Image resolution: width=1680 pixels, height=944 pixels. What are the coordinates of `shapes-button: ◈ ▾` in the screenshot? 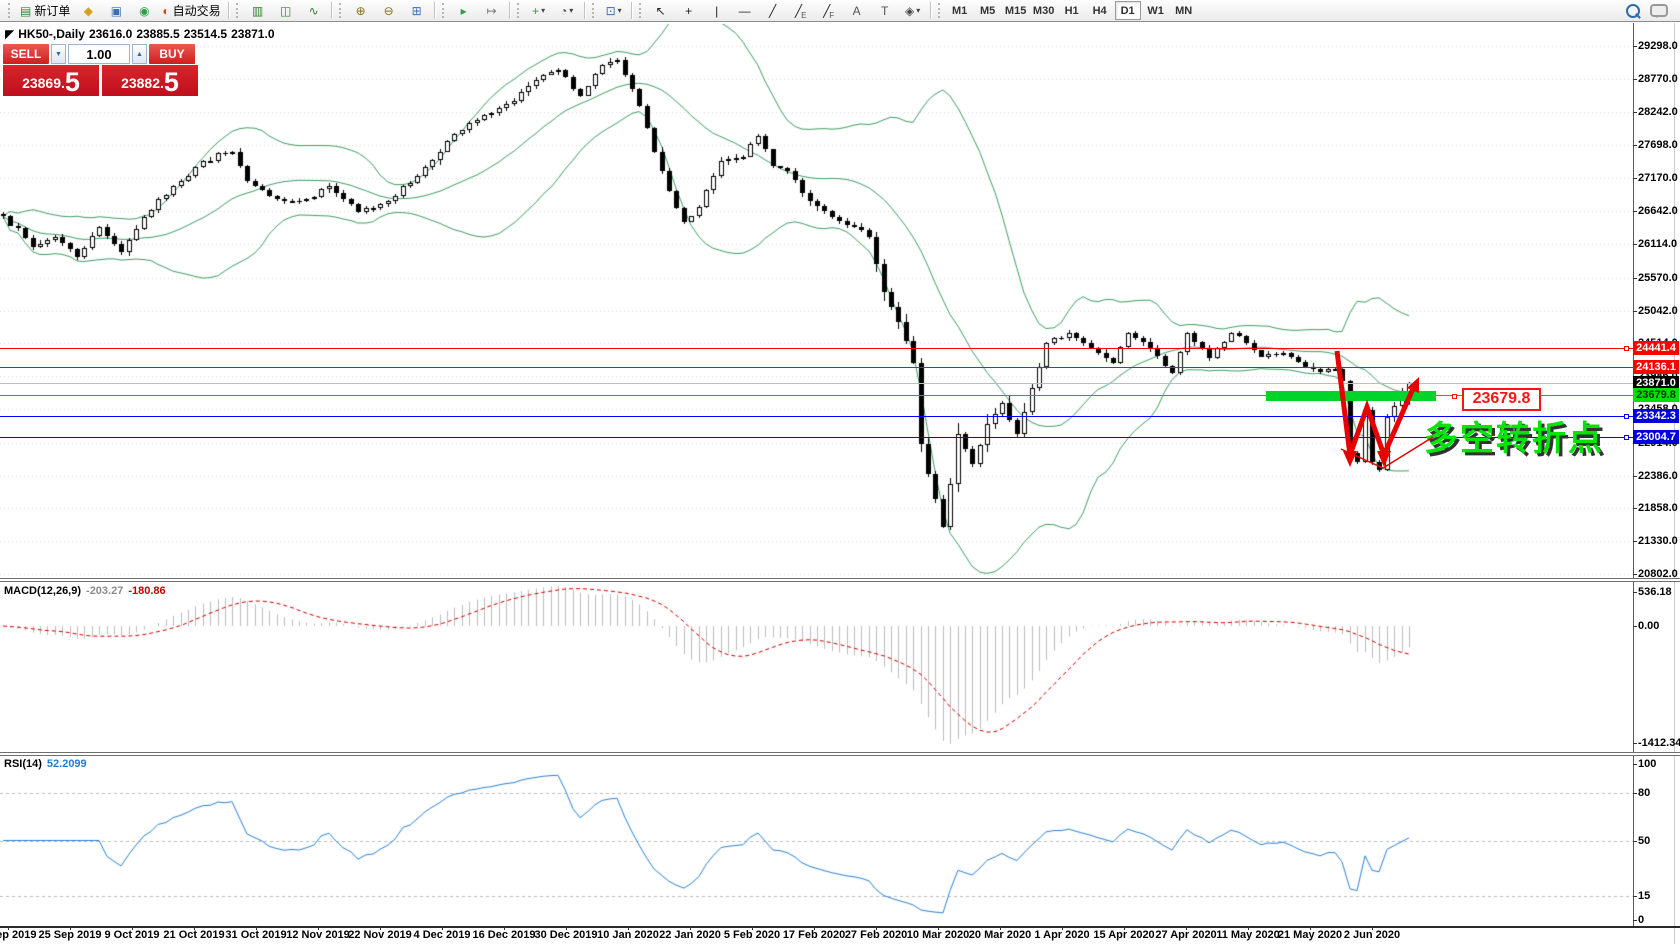 It's located at (913, 11).